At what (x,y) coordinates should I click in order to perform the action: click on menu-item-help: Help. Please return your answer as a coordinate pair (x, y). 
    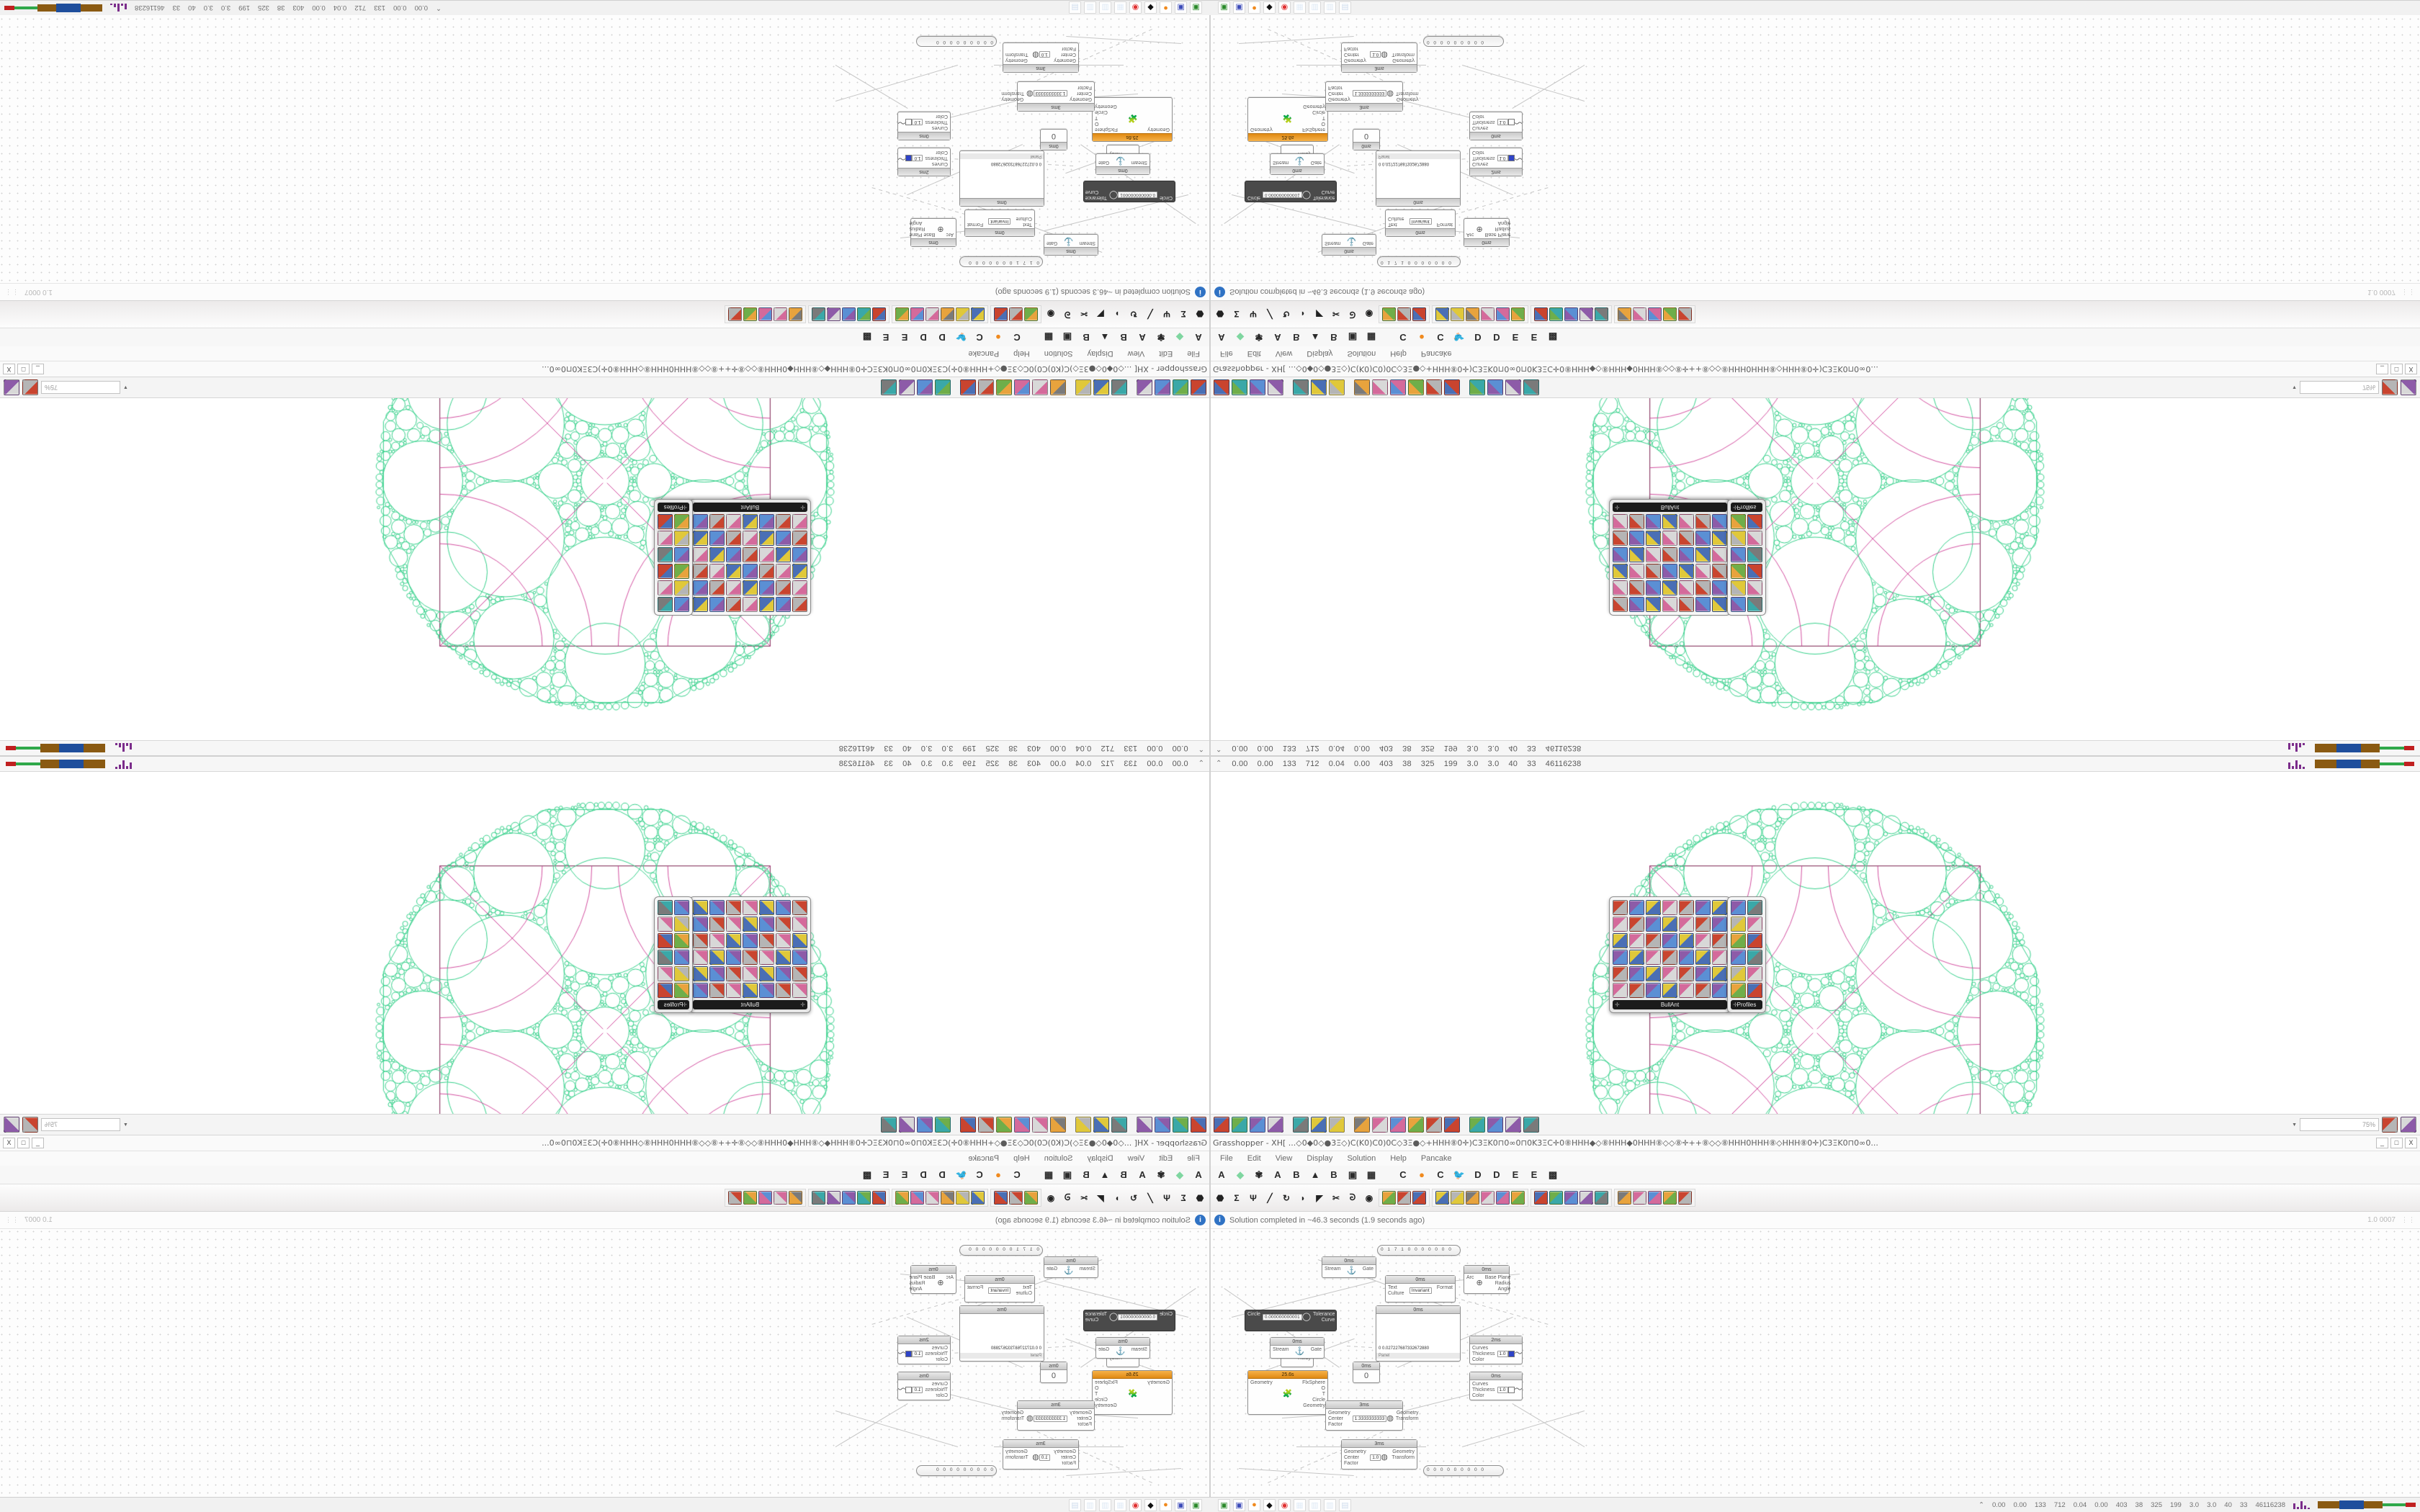
    Looking at the image, I should click on (1022, 353).